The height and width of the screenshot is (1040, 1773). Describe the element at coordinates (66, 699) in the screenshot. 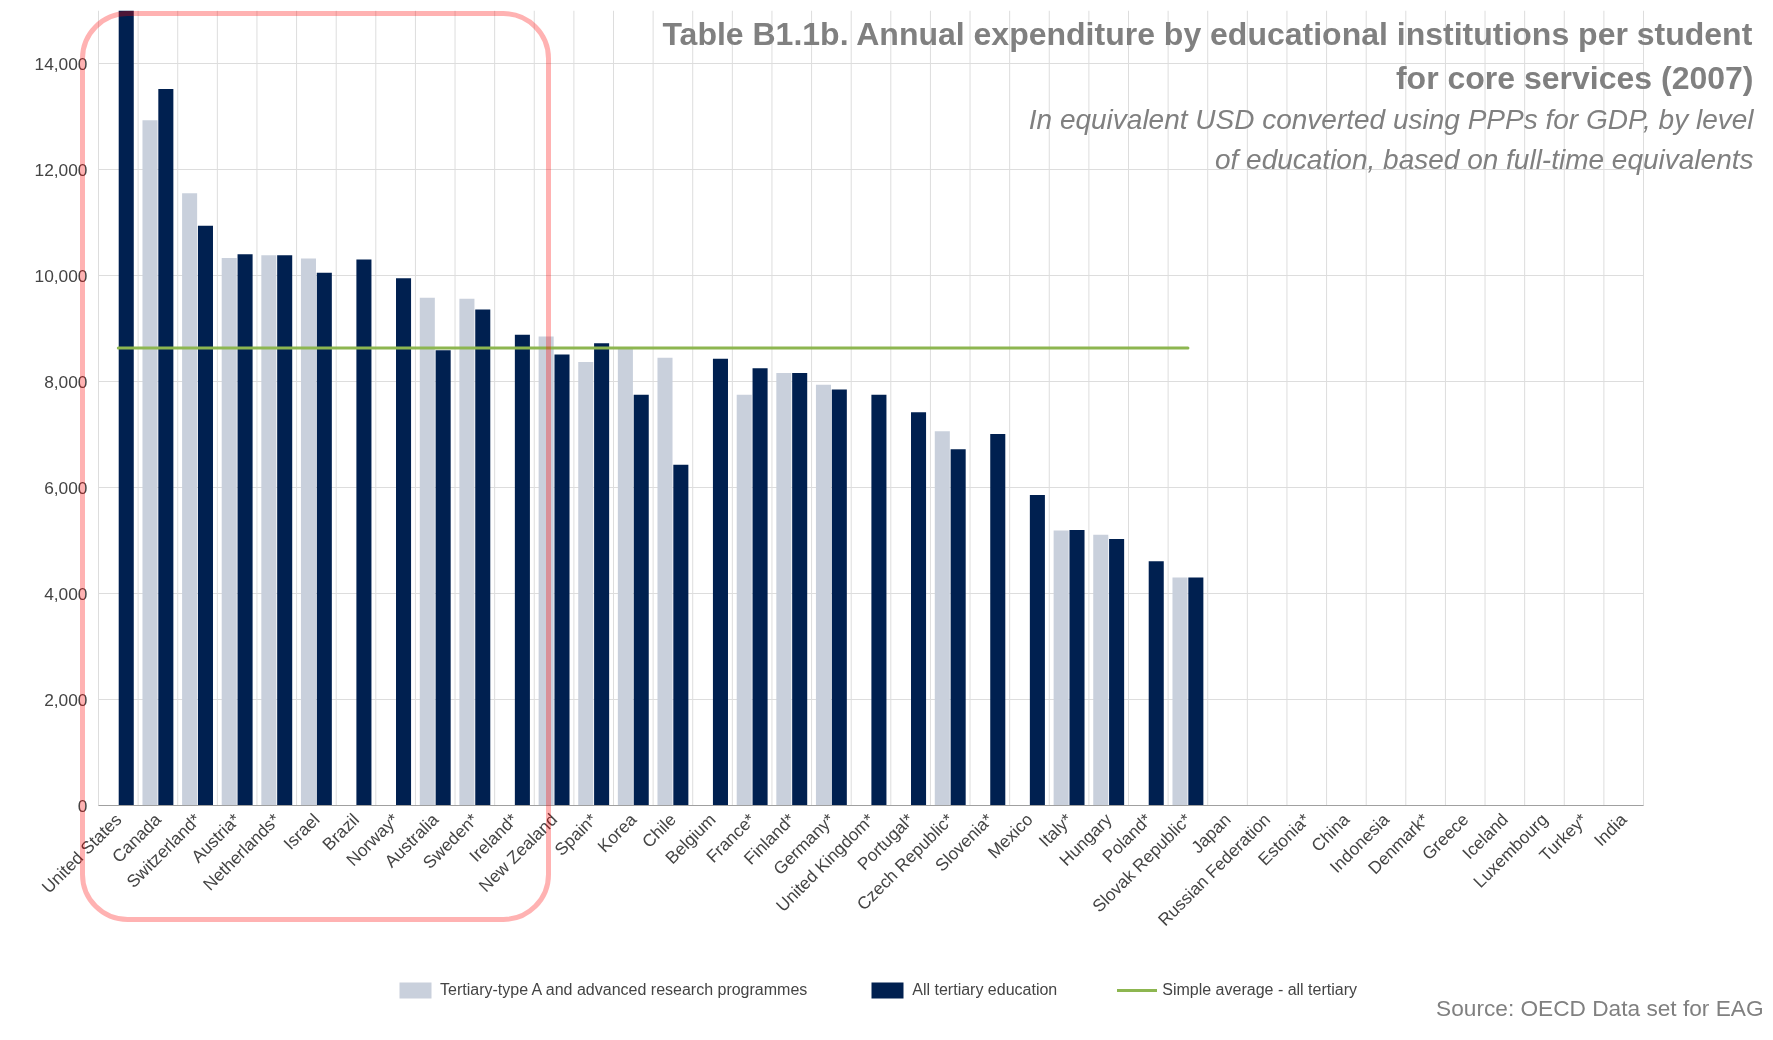

I see `y-tick-label: 2,000` at that location.